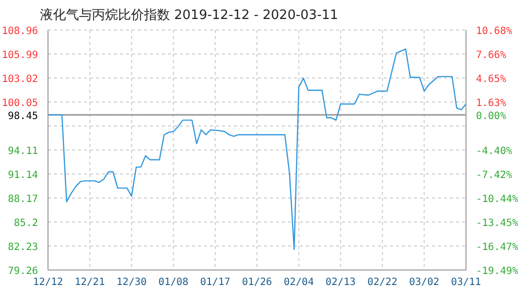  I want to click on y2-tick-label: -16.47%, so click(497, 247).